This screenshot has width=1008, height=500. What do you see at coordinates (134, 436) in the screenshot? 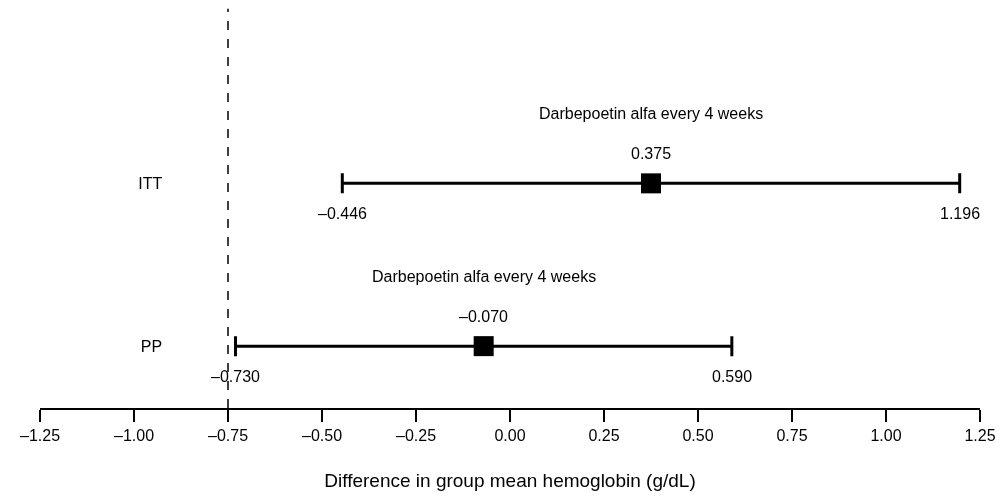
I see `x-tick-label: –1.00` at bounding box center [134, 436].